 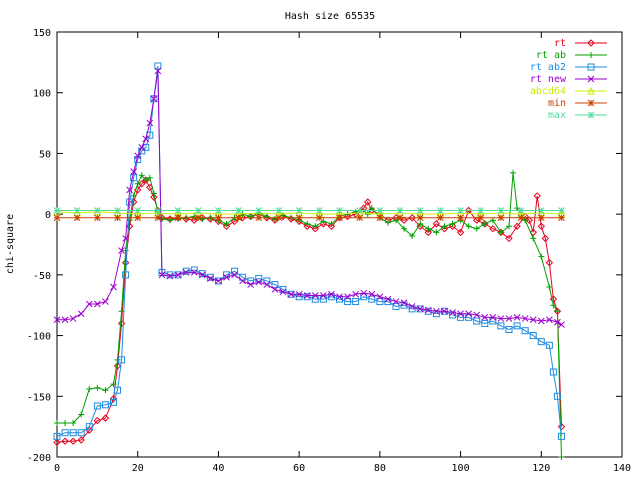 What do you see at coordinates (138, 468) in the screenshot?
I see `x-tick-label: 20` at bounding box center [138, 468].